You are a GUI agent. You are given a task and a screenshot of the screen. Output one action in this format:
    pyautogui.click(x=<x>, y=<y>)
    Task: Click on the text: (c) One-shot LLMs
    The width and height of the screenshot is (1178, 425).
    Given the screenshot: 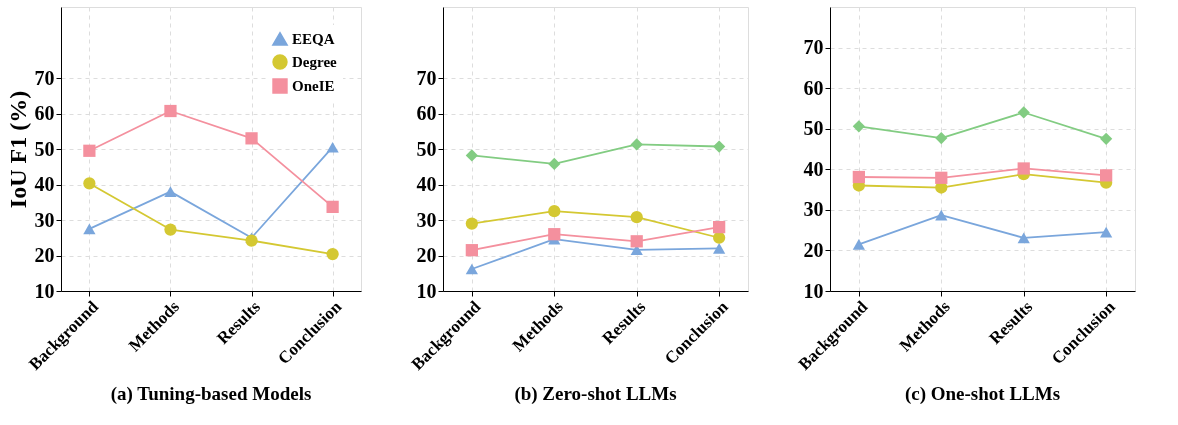 What is the action you would take?
    pyautogui.click(x=982, y=393)
    